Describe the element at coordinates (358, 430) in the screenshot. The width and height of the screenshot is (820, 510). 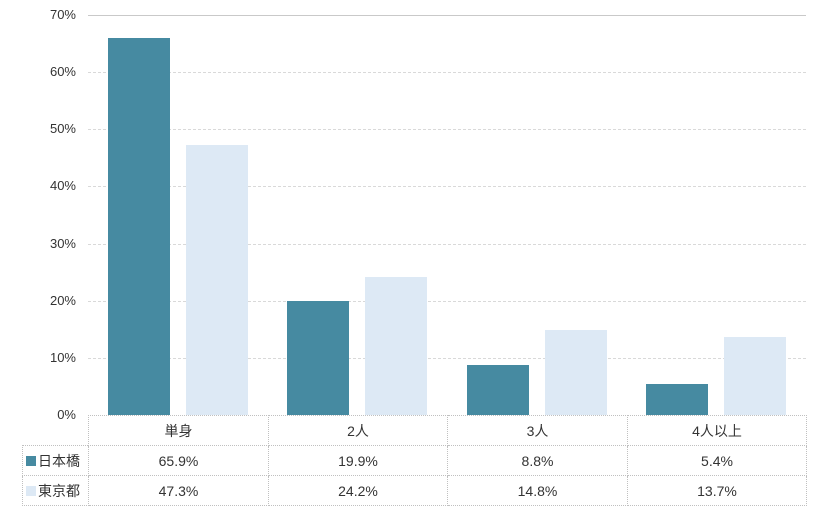
I see `category-header-cell: 2人` at that location.